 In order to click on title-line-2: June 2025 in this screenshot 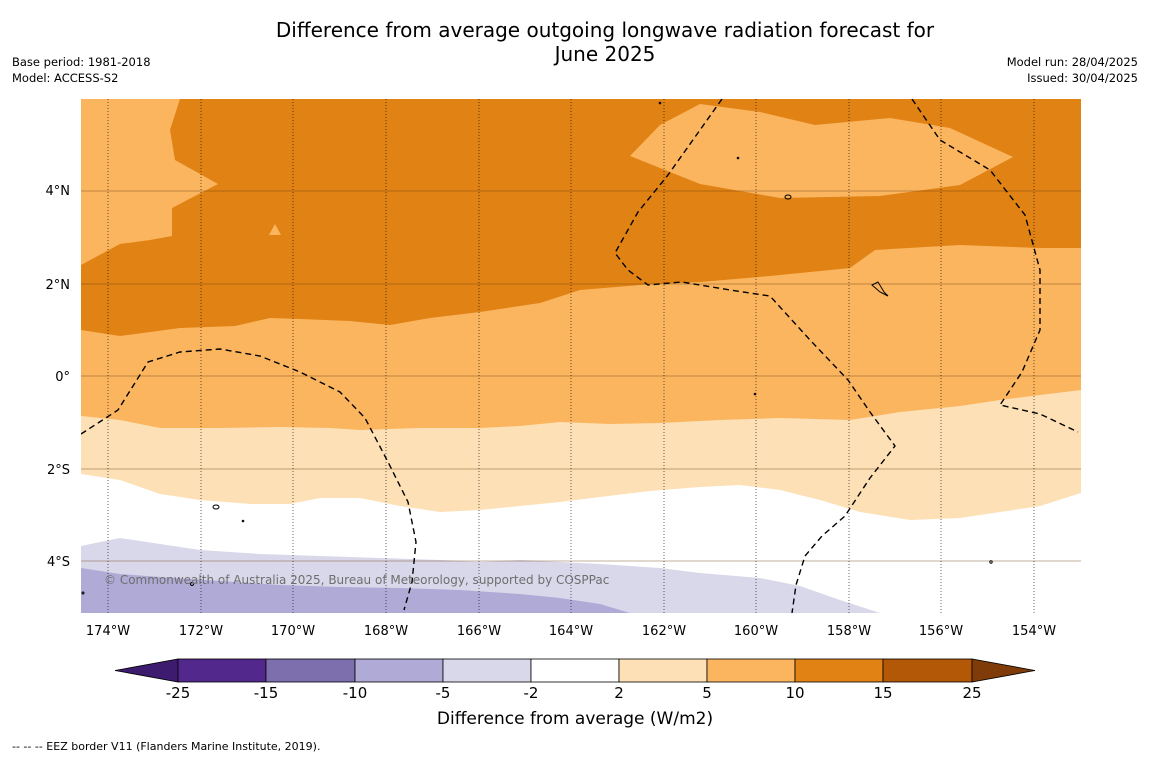, I will do `click(605, 54)`.